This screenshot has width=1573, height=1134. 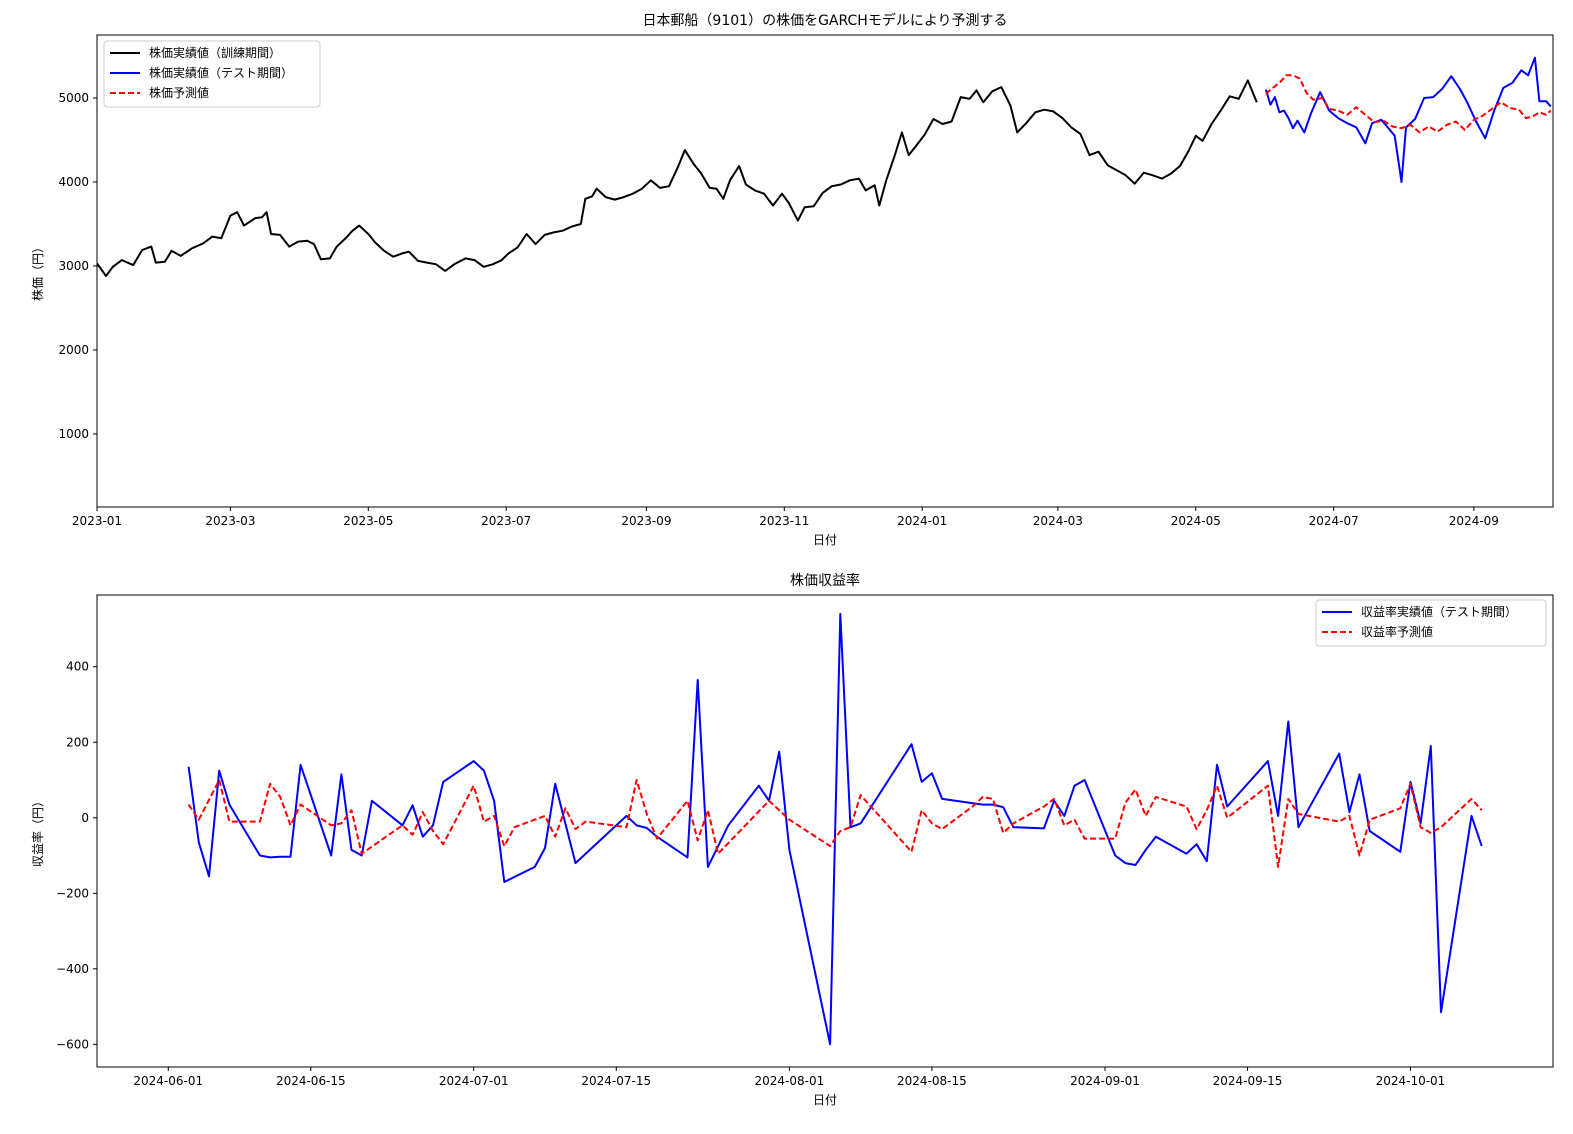 I want to click on y-tick-label: 5000, so click(x=73, y=98).